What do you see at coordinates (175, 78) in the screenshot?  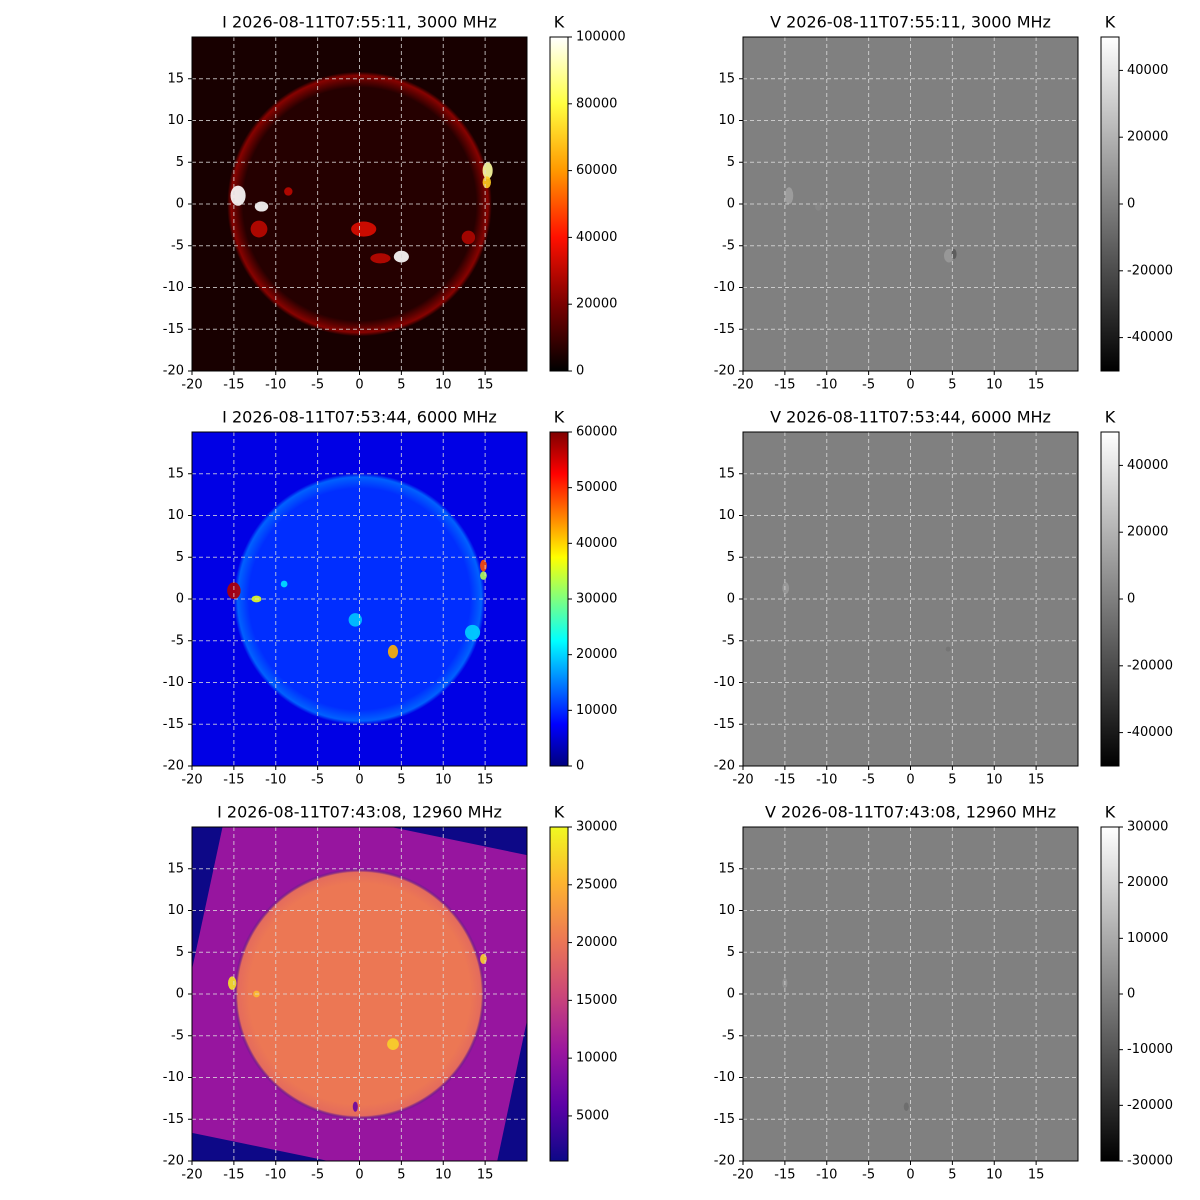 I see `y-tick-label: 15` at bounding box center [175, 78].